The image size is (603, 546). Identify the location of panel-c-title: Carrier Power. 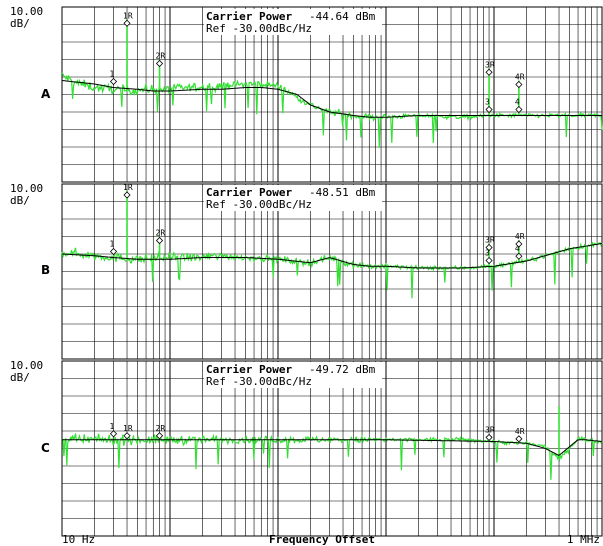
(249, 369).